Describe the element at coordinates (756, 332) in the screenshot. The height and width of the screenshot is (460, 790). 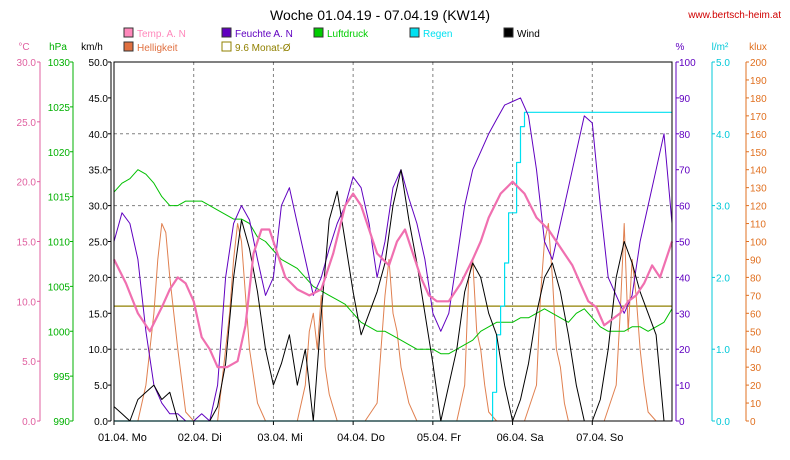
I see `axis-tick-label-lux: 50` at that location.